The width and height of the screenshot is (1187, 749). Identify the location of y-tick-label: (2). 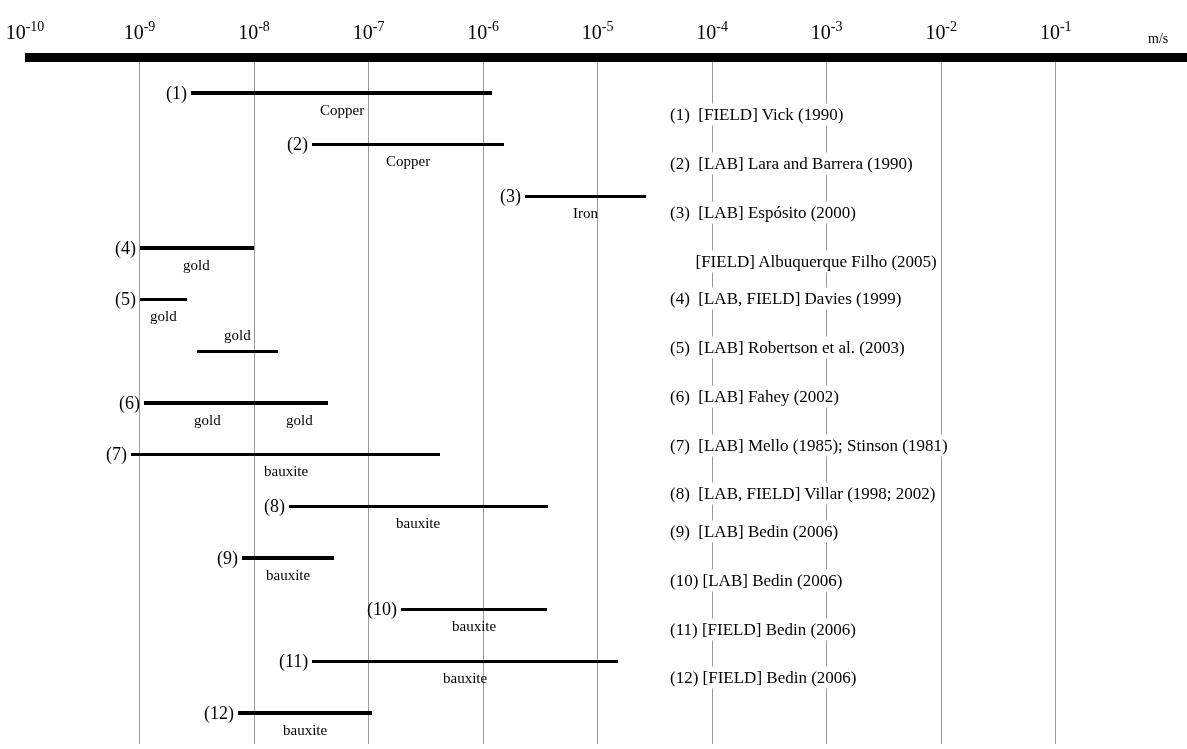
(297, 144).